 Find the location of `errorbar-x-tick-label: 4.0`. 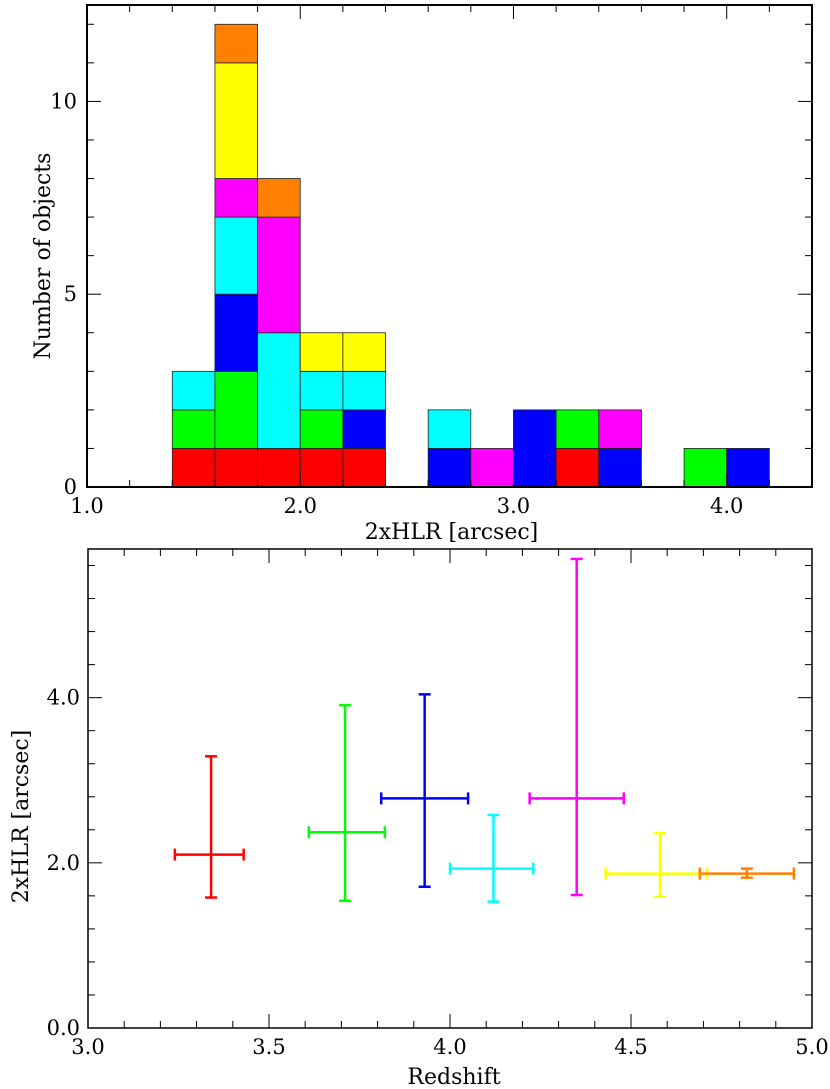

errorbar-x-tick-label: 4.0 is located at coordinates (449, 1047).